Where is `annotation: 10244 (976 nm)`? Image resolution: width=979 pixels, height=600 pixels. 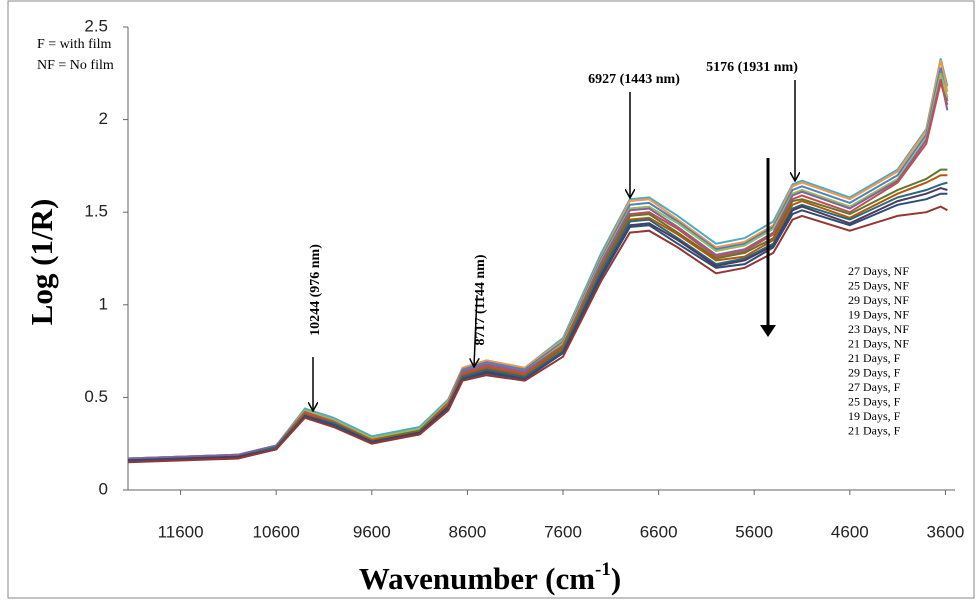
annotation: 10244 (976 nm) is located at coordinates (315, 290).